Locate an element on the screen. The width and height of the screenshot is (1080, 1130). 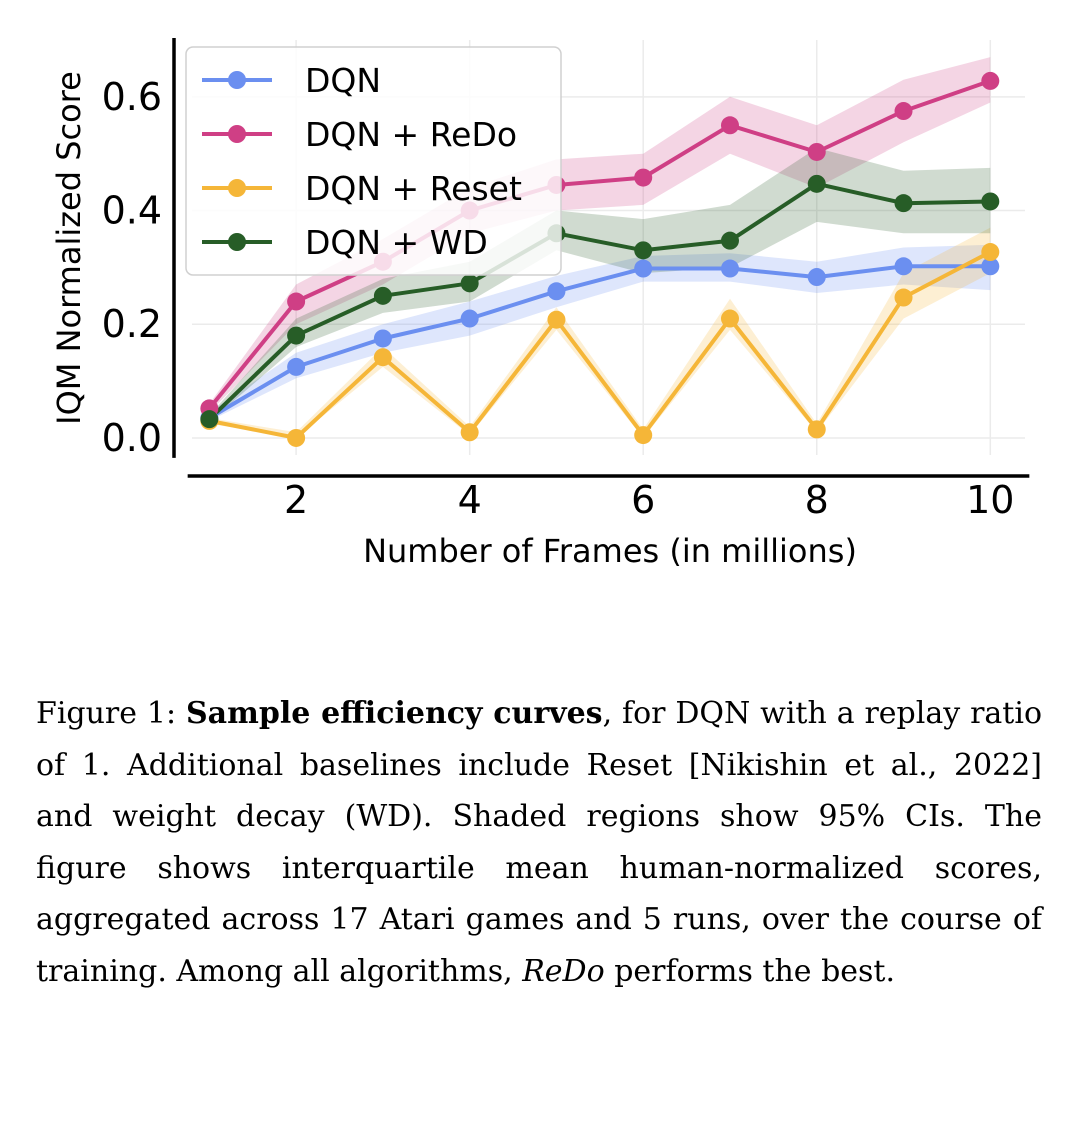
caption-label: Figure 1: is located at coordinates (111, 713).